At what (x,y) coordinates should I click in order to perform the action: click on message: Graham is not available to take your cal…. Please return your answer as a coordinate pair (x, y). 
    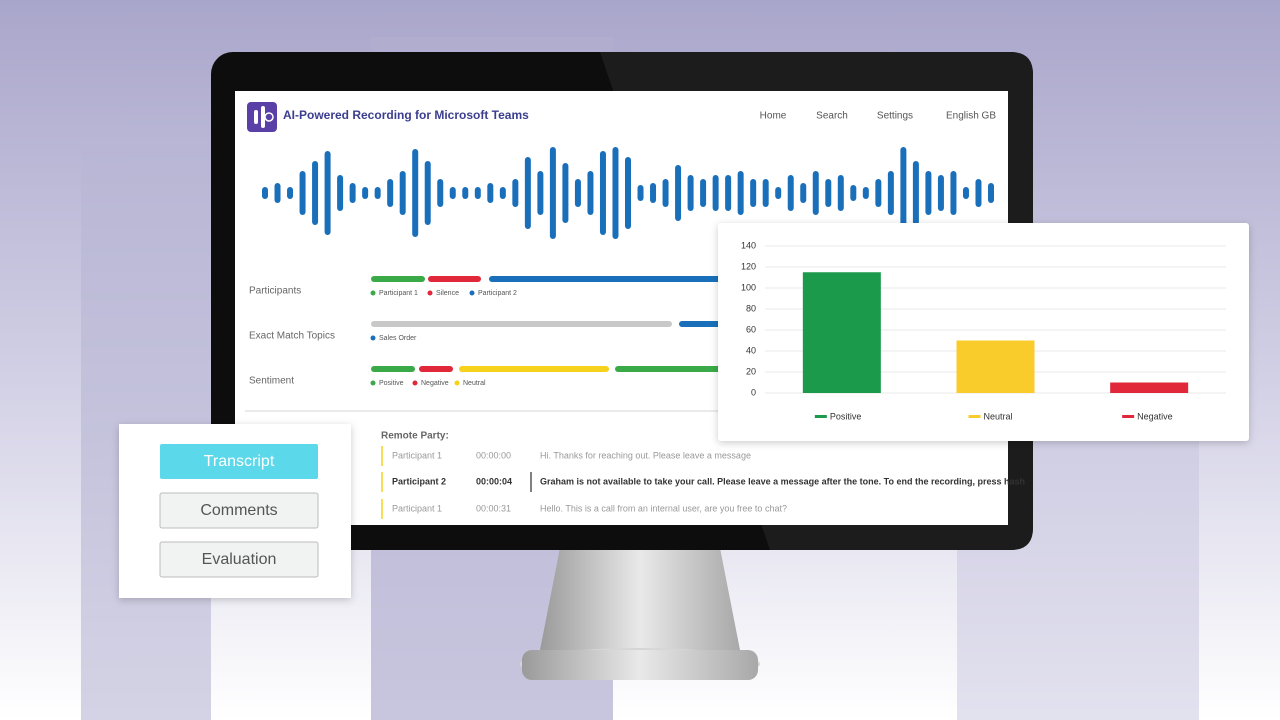
    Looking at the image, I should click on (782, 481).